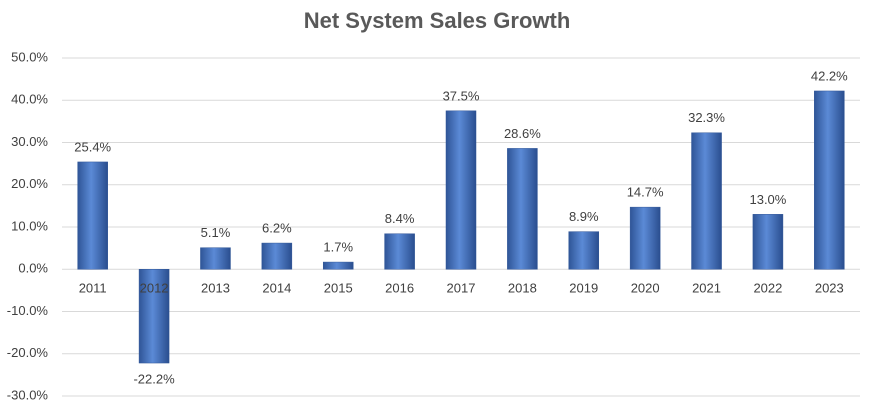 This screenshot has width=872, height=407. Describe the element at coordinates (29, 141) in the screenshot. I see `y-tick-label: 30.0%` at that location.